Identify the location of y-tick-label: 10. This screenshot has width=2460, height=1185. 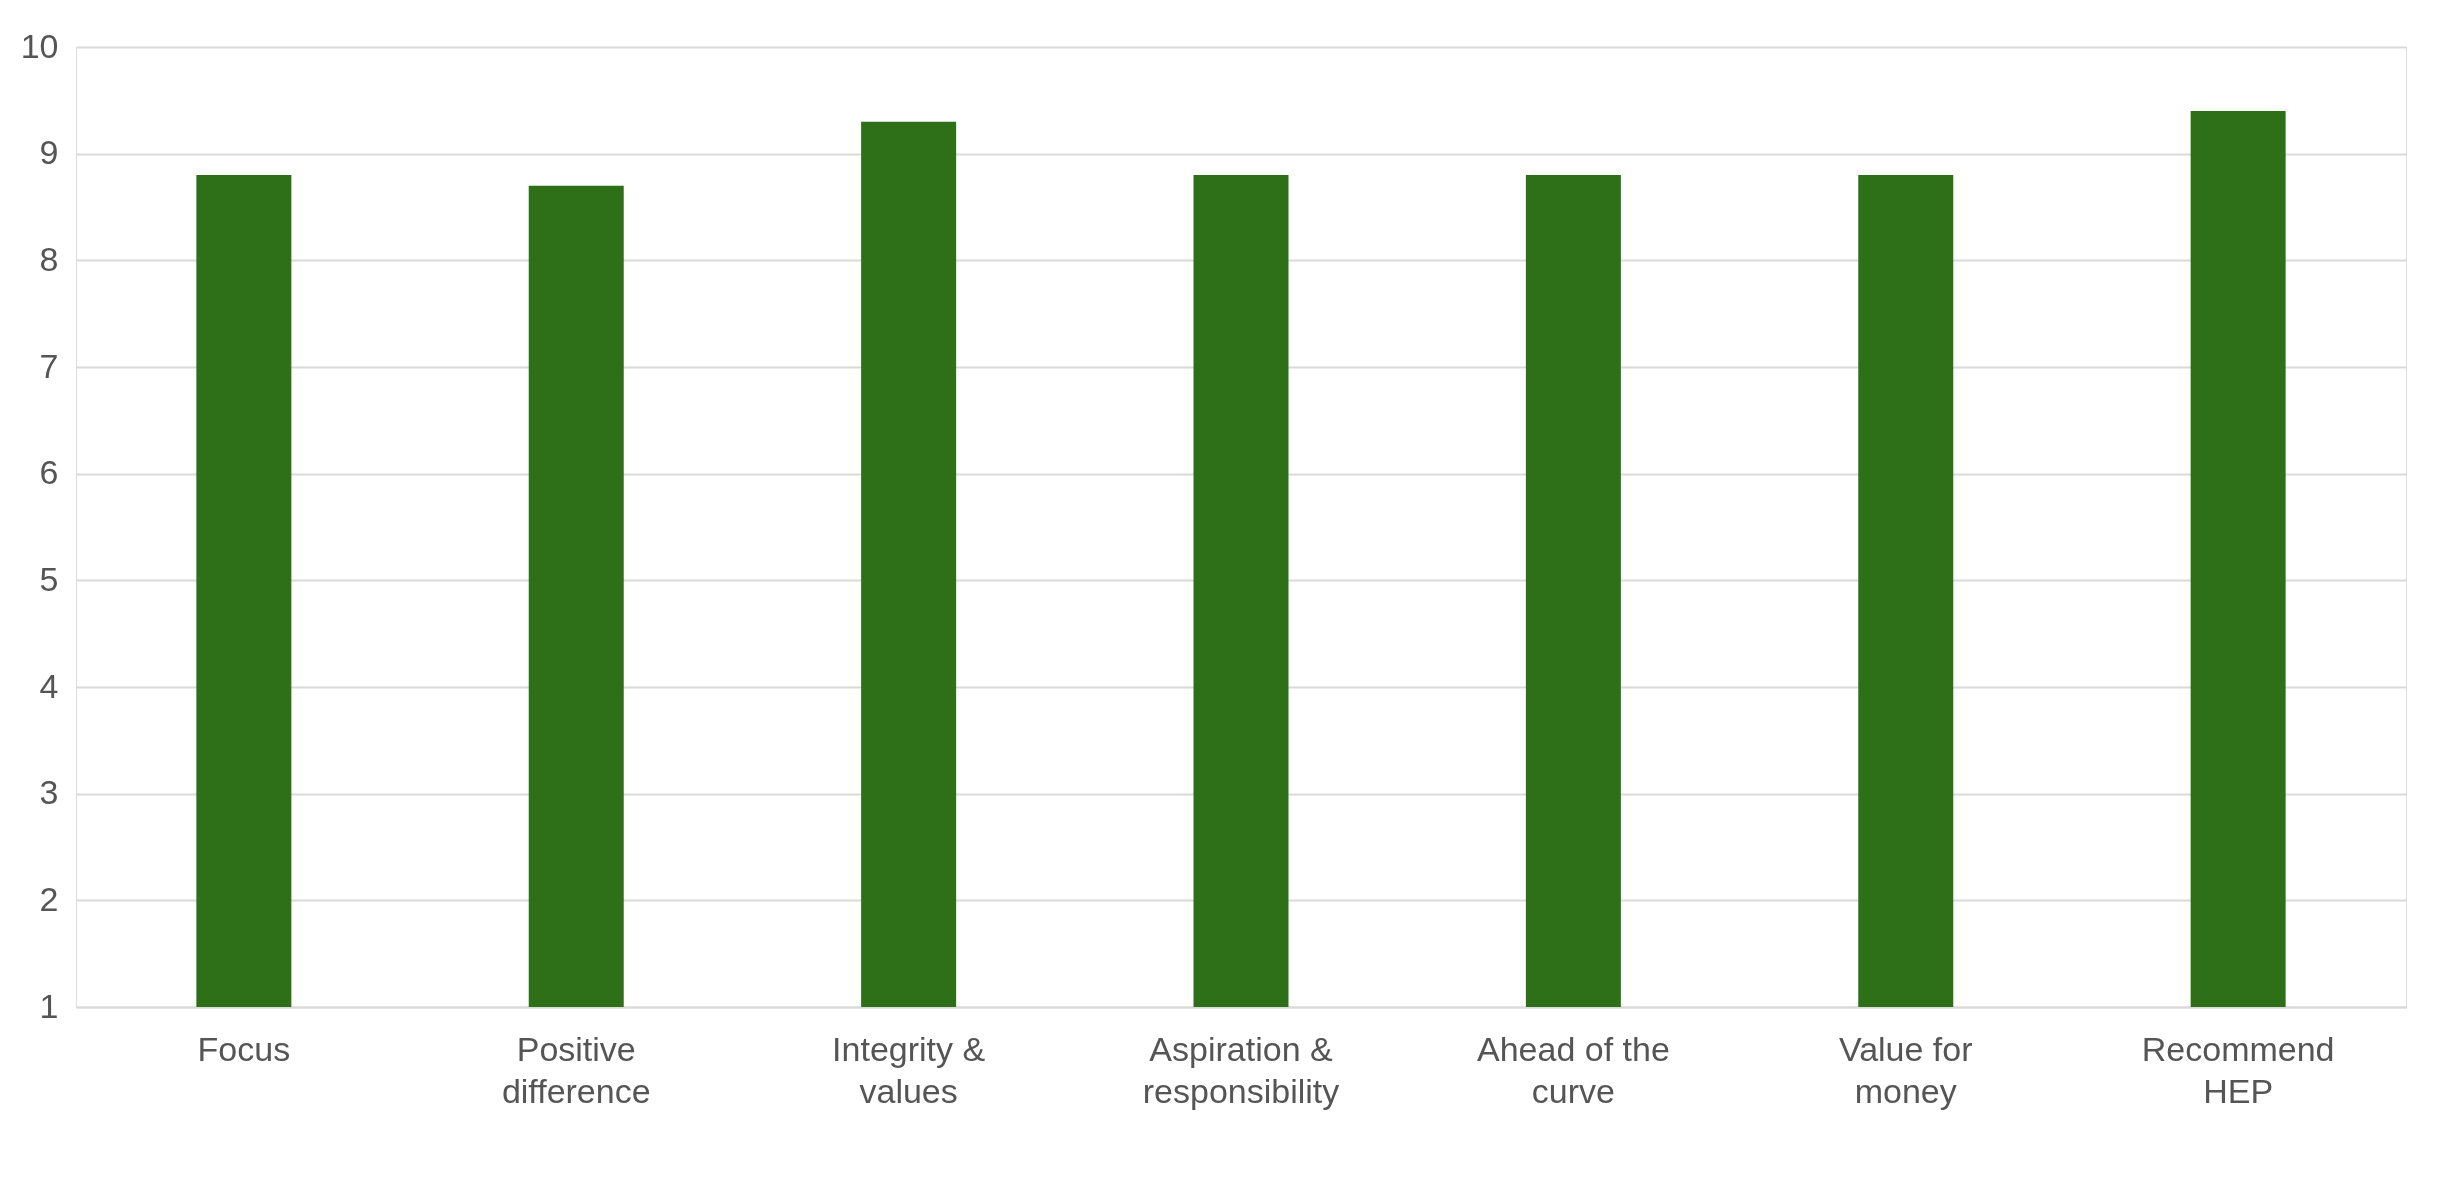
(39, 45).